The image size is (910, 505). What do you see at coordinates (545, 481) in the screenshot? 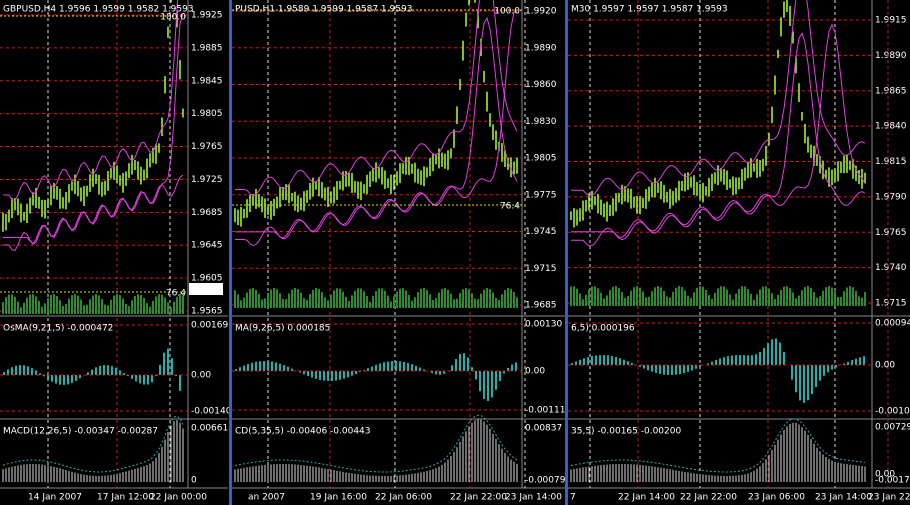
I see `macd-axis-label: -0.00079` at bounding box center [545, 481].